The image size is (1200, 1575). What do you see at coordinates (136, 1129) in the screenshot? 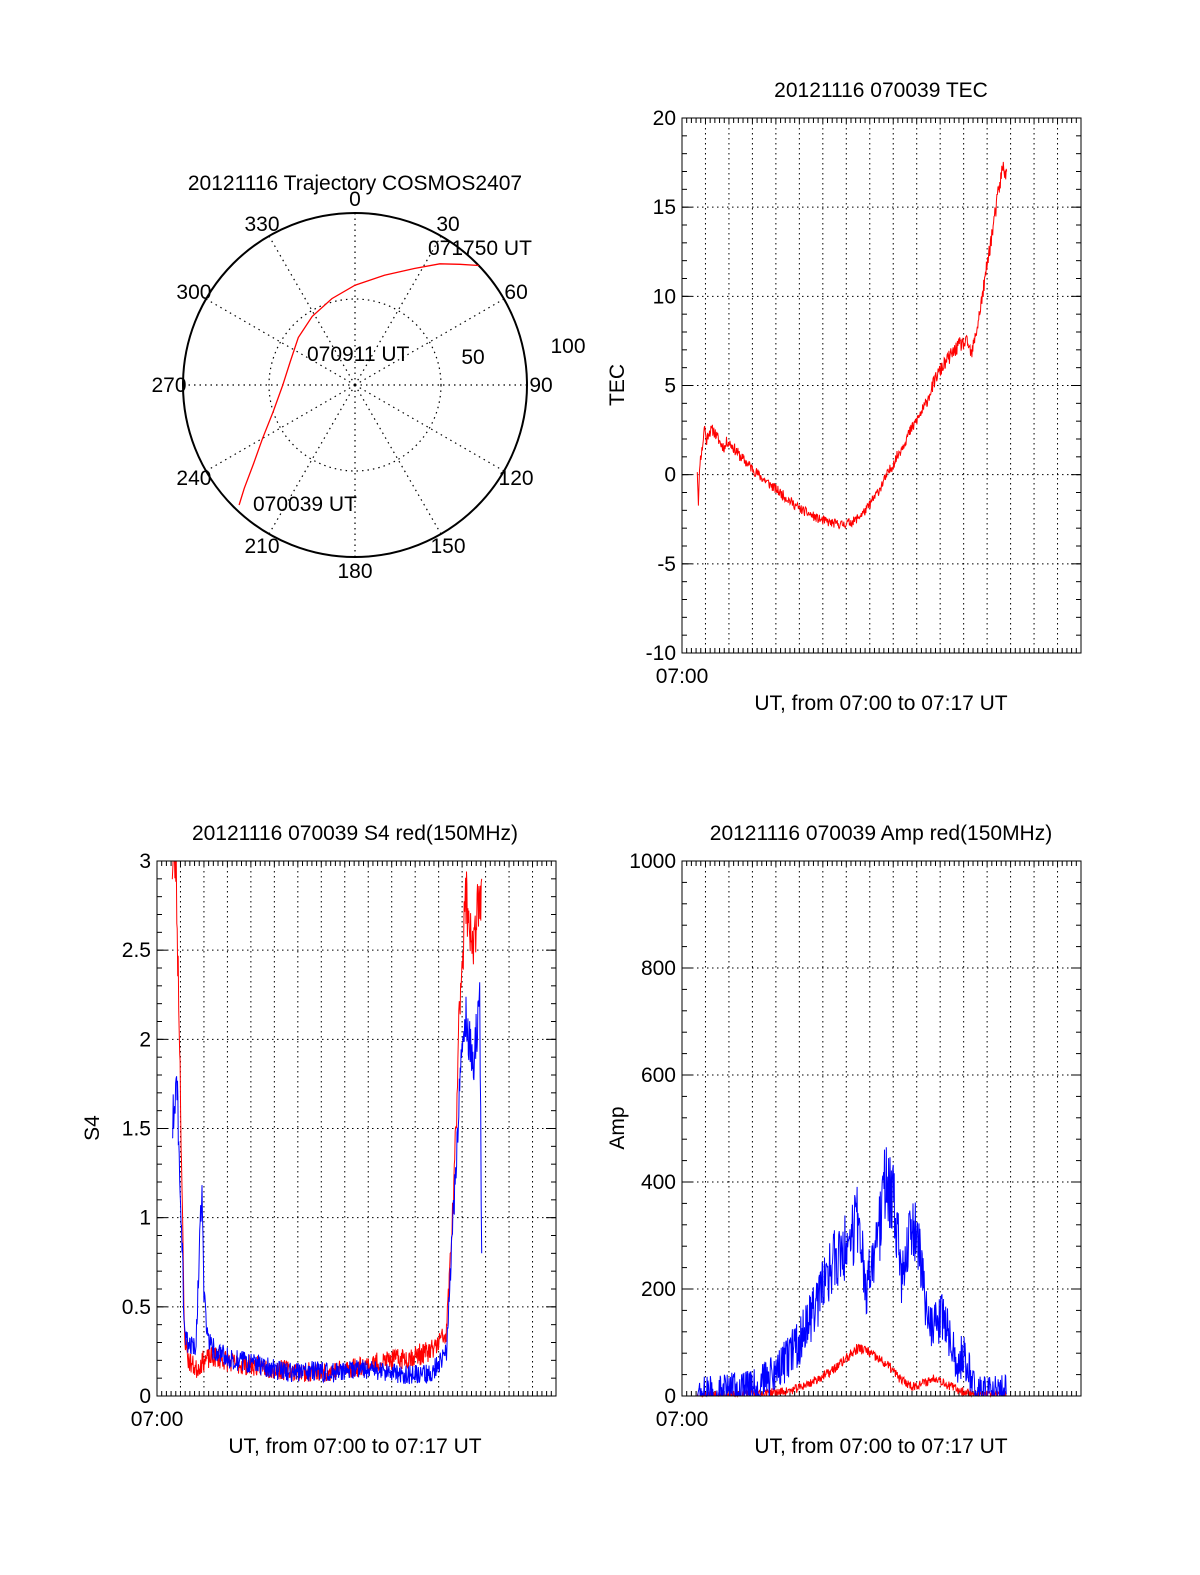
I see `s4-ytick-label: 1.5` at bounding box center [136, 1129].